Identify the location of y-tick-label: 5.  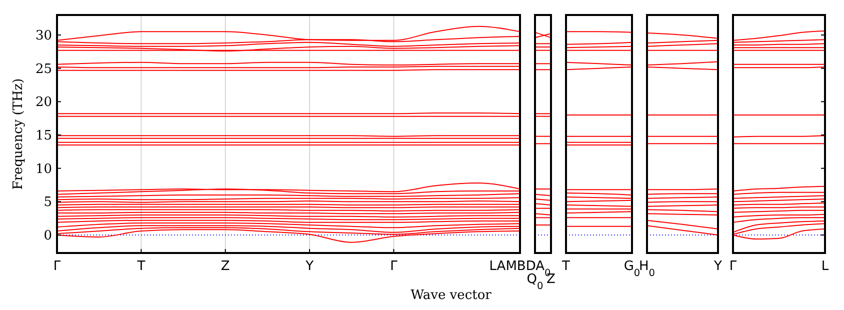
(48, 202).